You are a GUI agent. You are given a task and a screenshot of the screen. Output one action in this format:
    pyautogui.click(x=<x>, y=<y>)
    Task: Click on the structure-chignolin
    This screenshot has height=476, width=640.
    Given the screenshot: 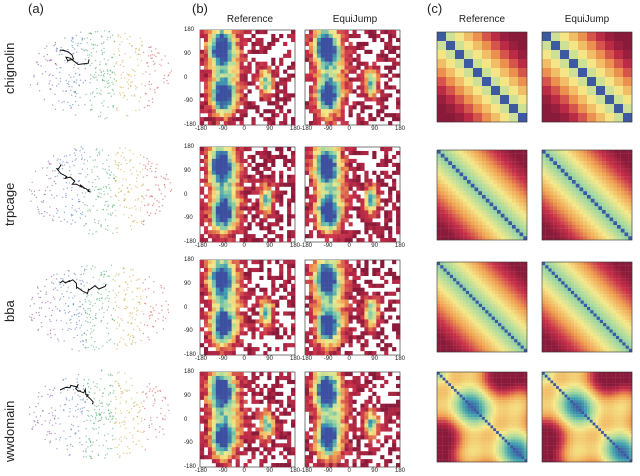 What is the action you would take?
    pyautogui.click(x=101, y=75)
    